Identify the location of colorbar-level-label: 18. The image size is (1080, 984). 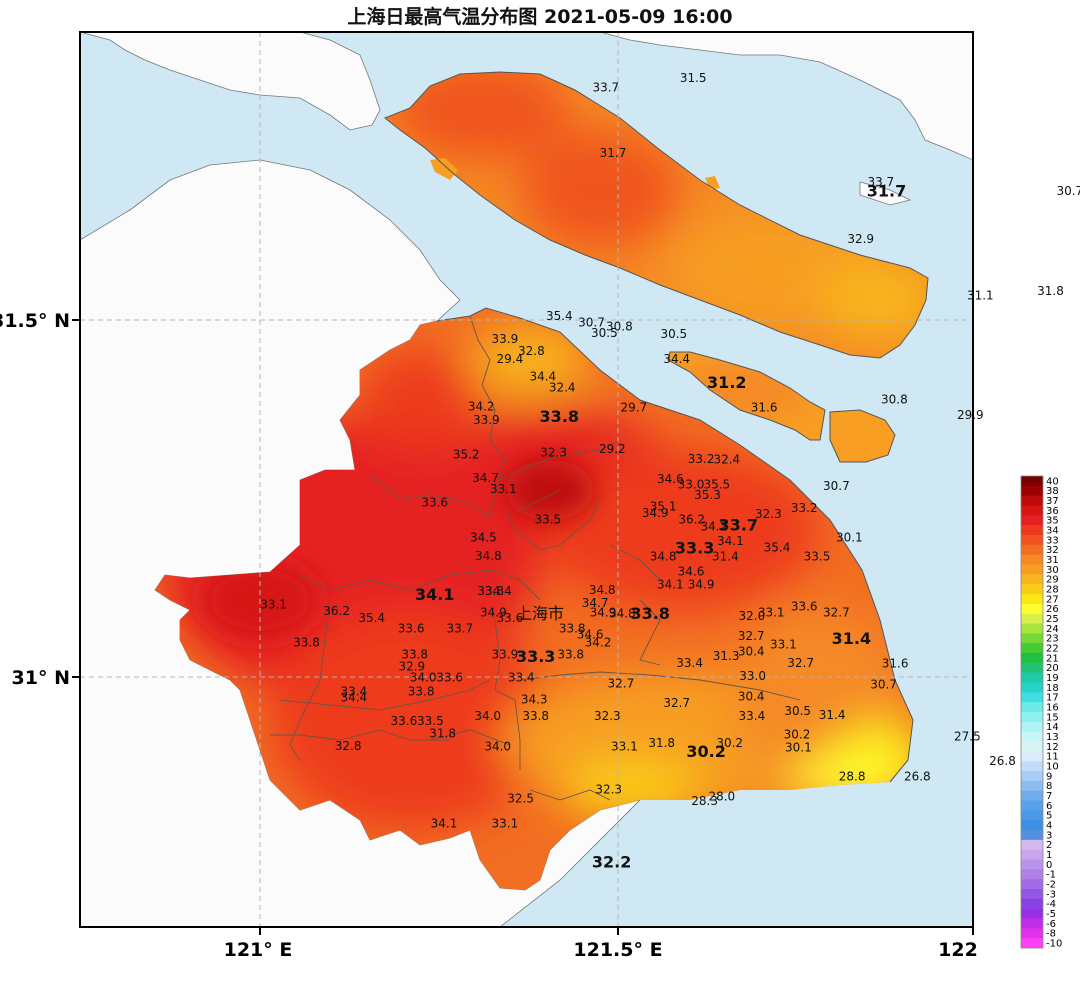
(1052, 688).